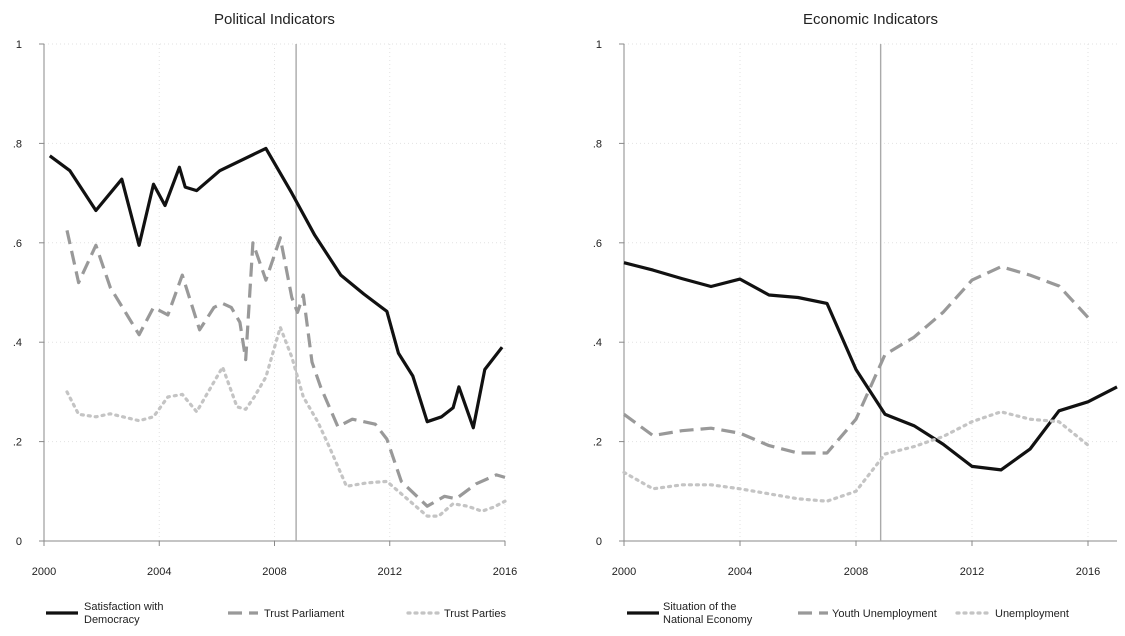 This screenshot has width=1125, height=636. What do you see at coordinates (699, 607) in the screenshot?
I see `legend-label-line: Situation of the` at bounding box center [699, 607].